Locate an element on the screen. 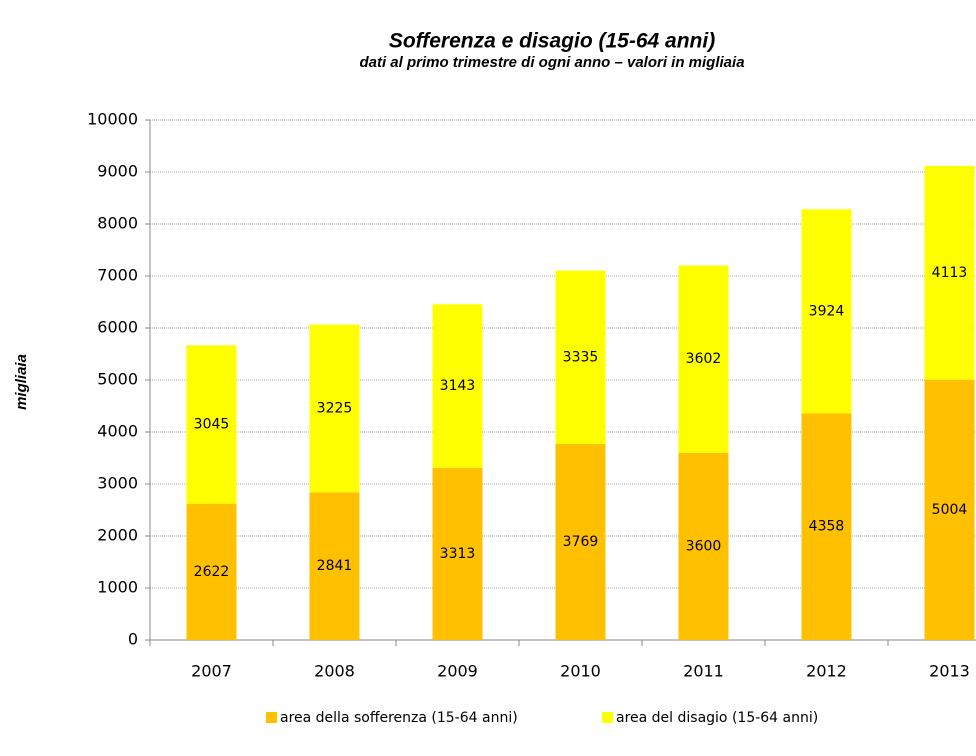  x-tick-label: 2013 is located at coordinates (949, 671).